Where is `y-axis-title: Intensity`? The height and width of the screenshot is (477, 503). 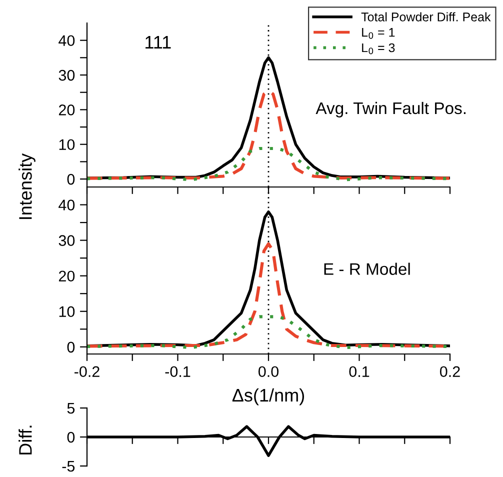 y-axis-title: Intensity is located at coordinates (27, 186).